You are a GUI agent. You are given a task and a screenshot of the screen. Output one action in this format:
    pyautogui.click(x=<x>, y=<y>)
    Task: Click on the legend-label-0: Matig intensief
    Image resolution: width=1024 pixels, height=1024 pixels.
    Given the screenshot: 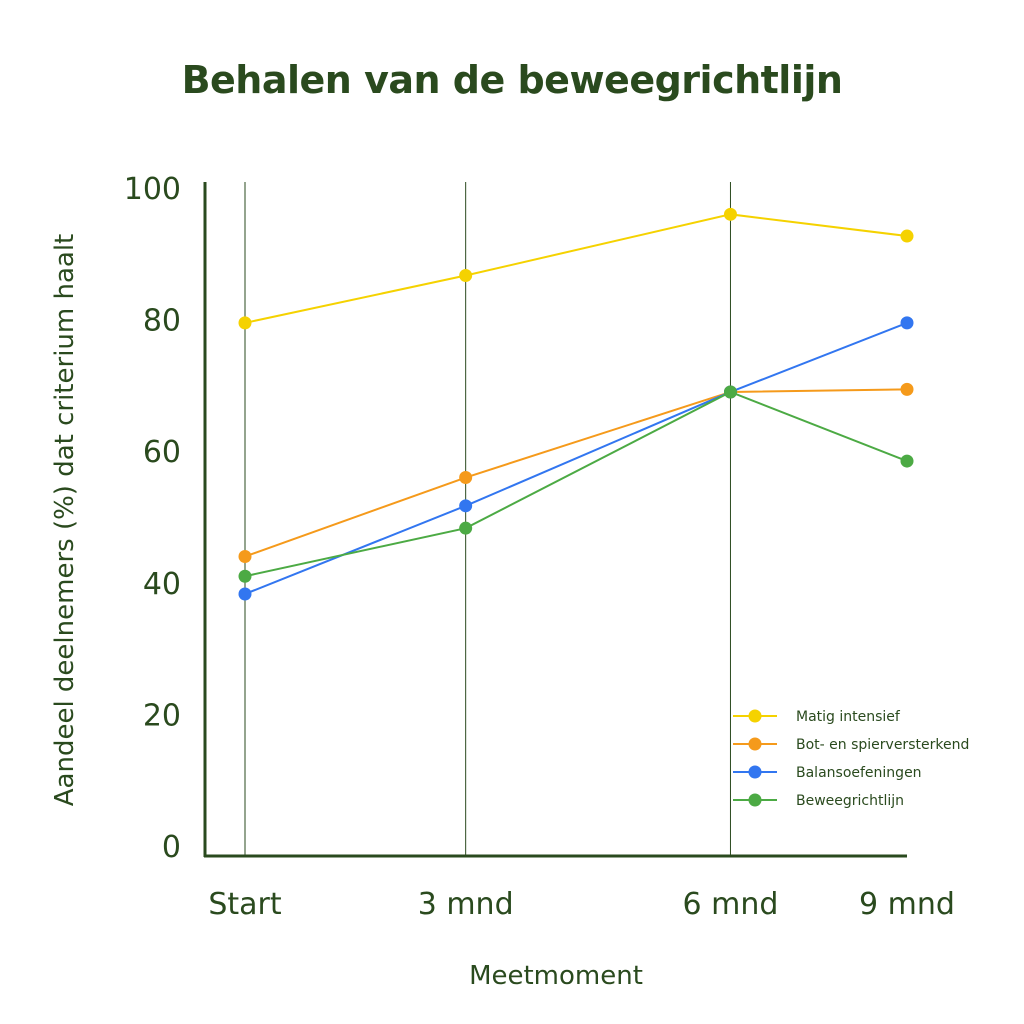 What is the action you would take?
    pyautogui.click(x=848, y=717)
    